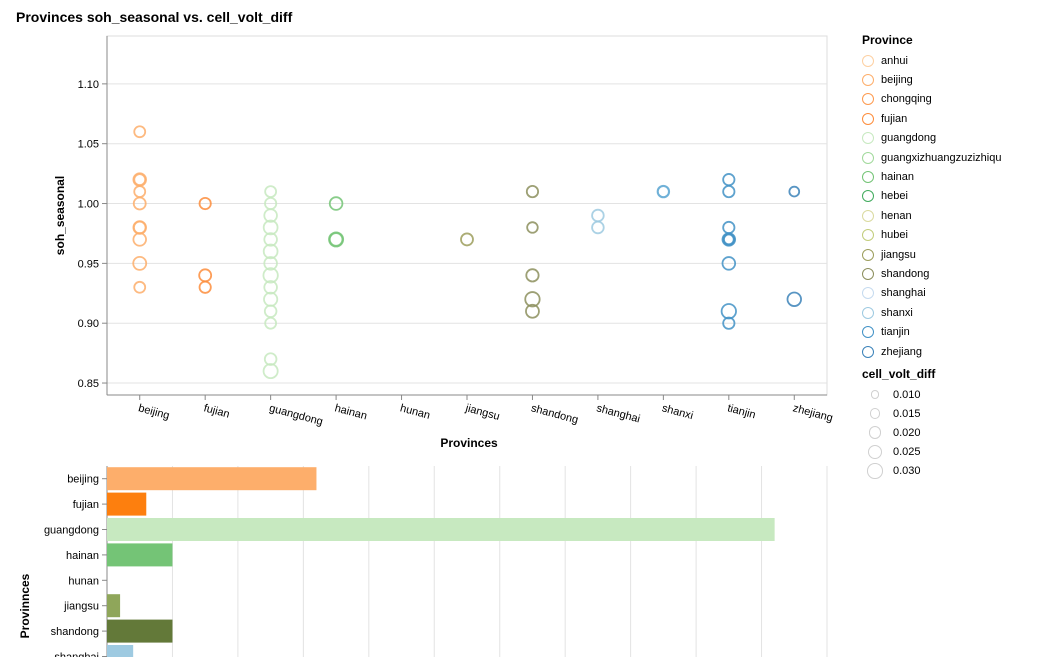 Image resolution: width=1053 pixels, height=657 pixels. Describe the element at coordinates (931, 312) in the screenshot. I see `legend-item: shanxi` at that location.